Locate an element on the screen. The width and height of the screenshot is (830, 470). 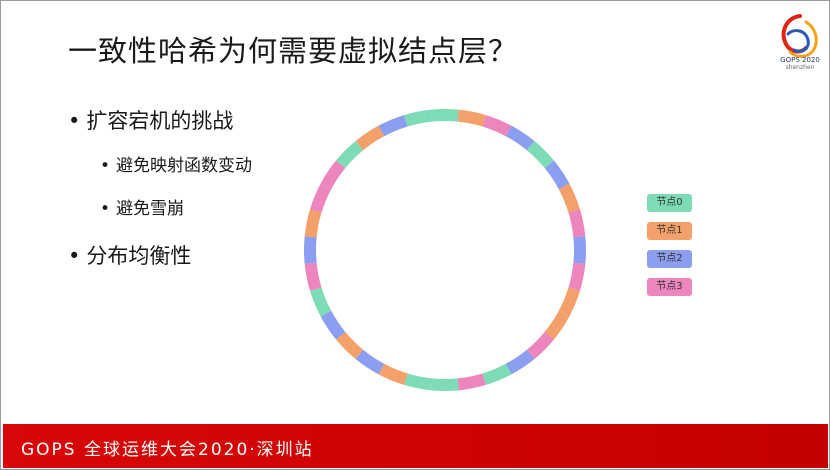
sub-bullet-item: • 避免映射函数变动 is located at coordinates (176, 163).